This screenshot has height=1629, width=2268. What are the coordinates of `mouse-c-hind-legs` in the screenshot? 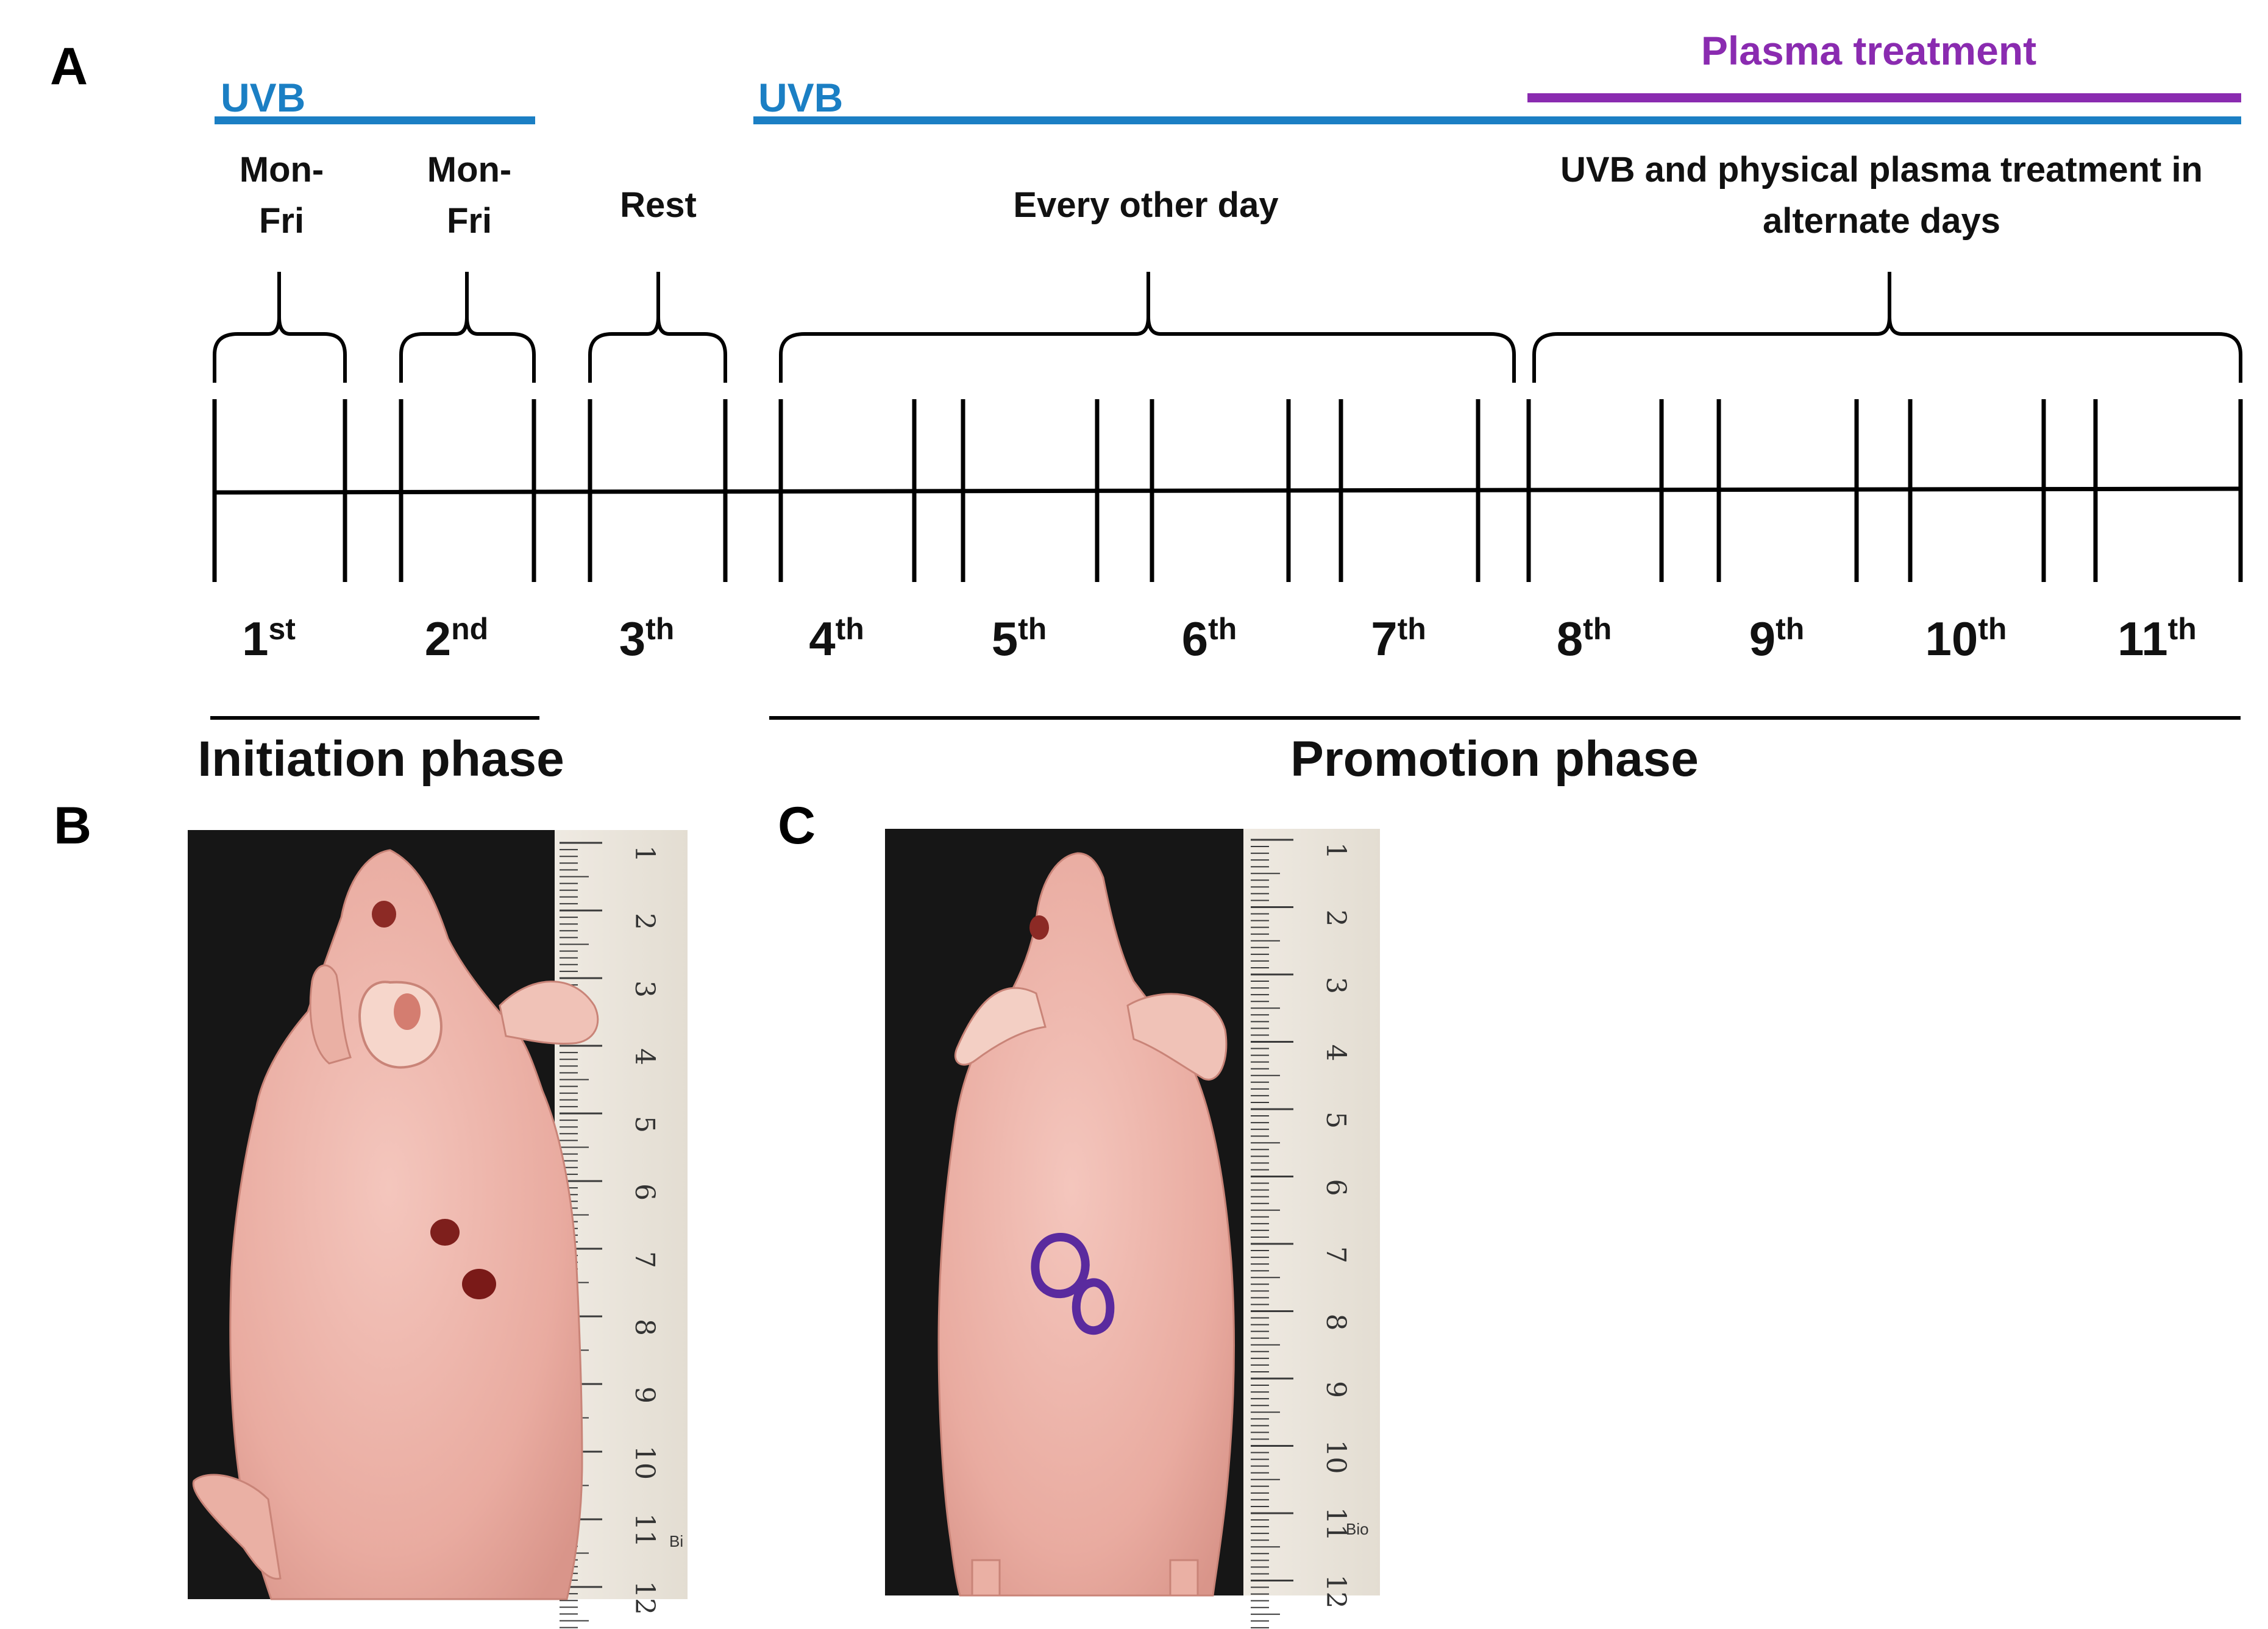 It's located at (1085, 1578).